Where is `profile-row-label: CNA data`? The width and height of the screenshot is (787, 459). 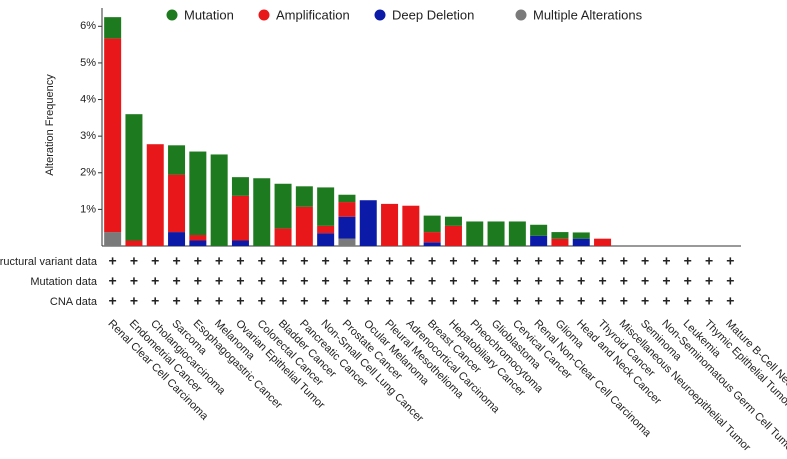
profile-row-label: CNA data is located at coordinates (74, 302).